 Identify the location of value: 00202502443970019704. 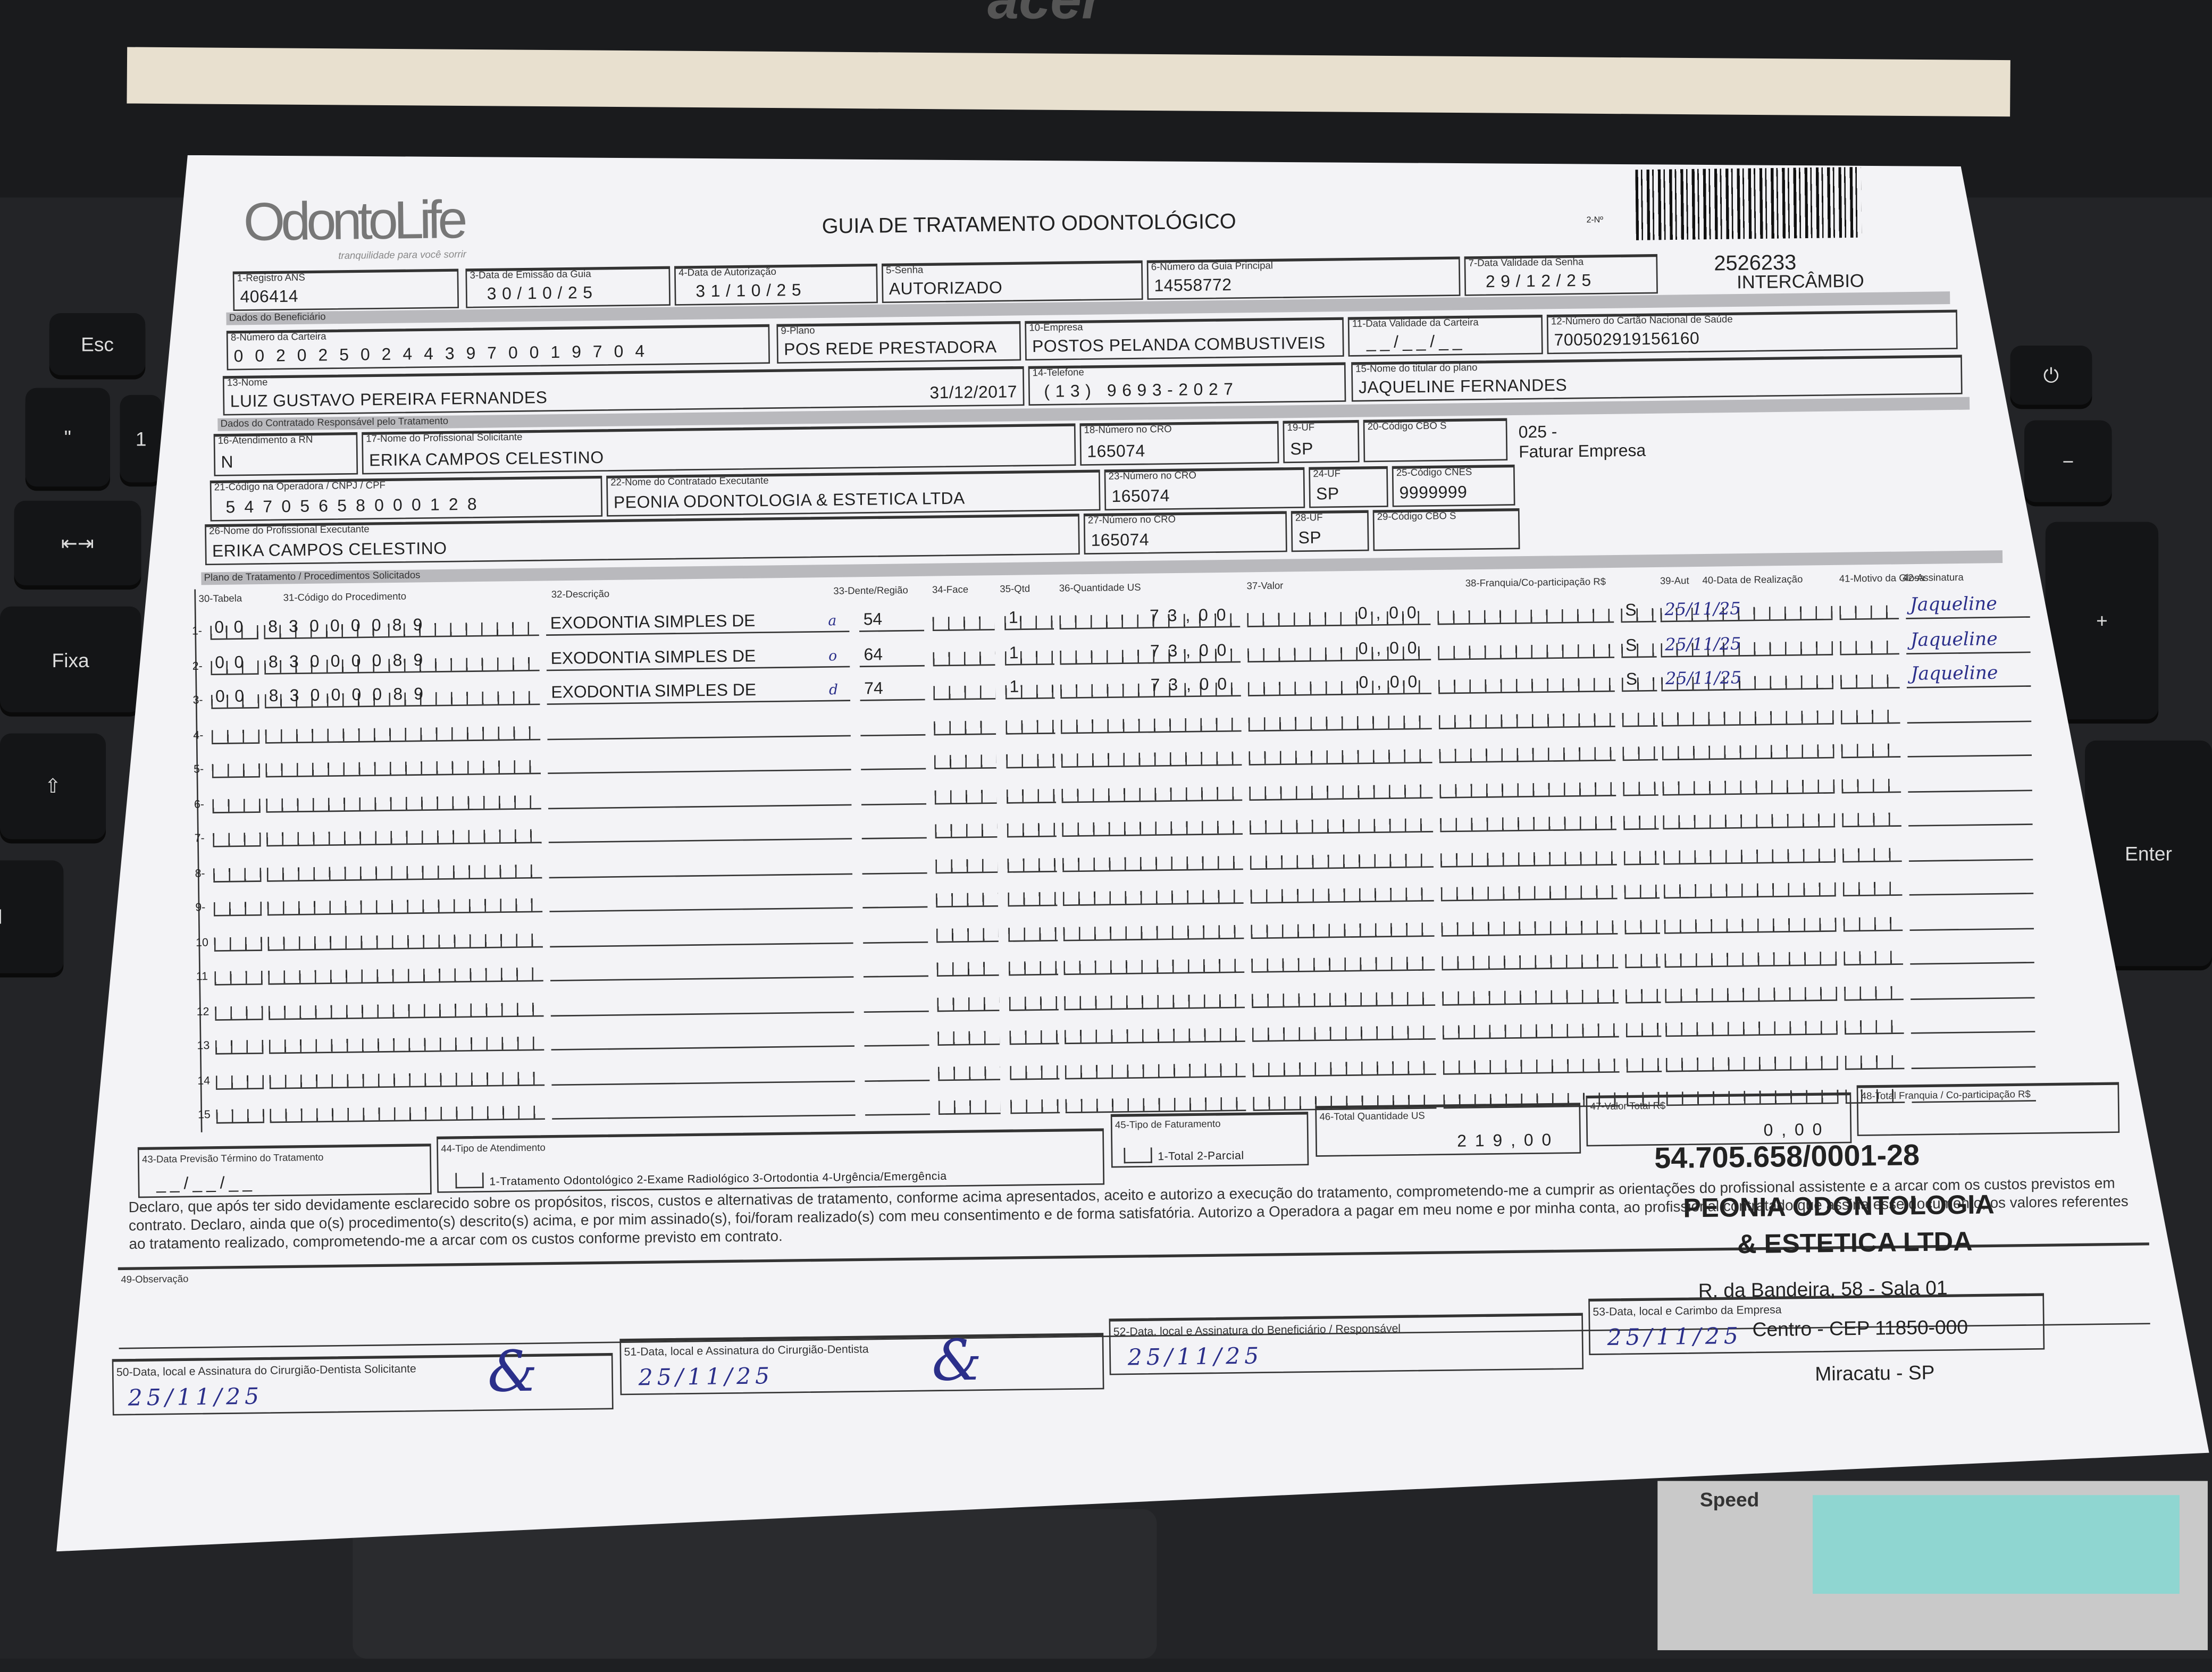
(445, 353).